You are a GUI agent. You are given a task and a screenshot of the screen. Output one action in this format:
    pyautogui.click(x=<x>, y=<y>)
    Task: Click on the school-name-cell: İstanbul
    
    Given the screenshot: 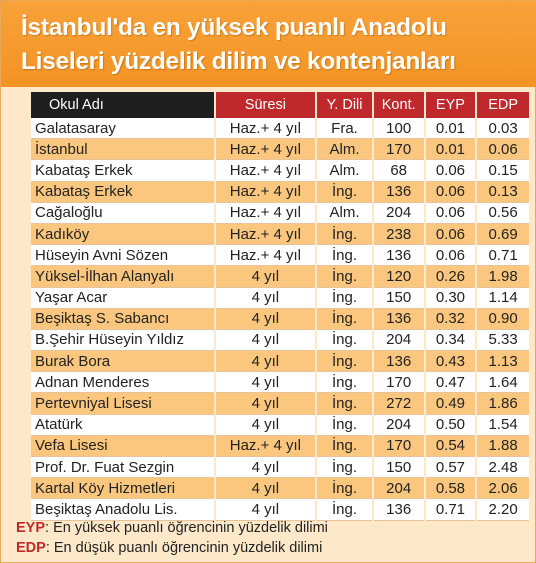 What is the action you would take?
    pyautogui.click(x=122, y=150)
    